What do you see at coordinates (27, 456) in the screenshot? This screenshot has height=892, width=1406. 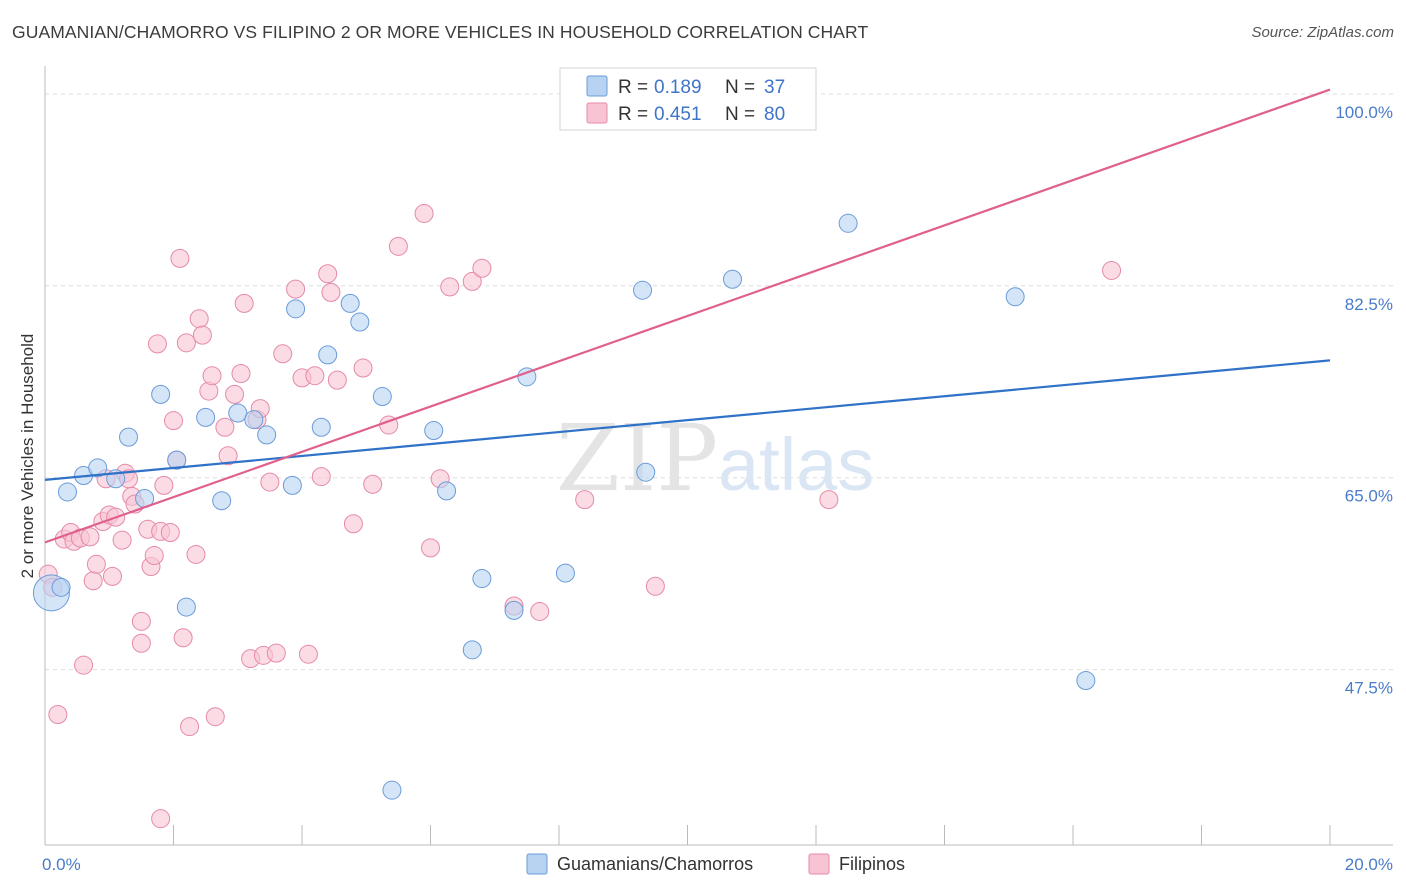 I see `y-axis-label: 2 or more Vehicles in Household` at bounding box center [27, 456].